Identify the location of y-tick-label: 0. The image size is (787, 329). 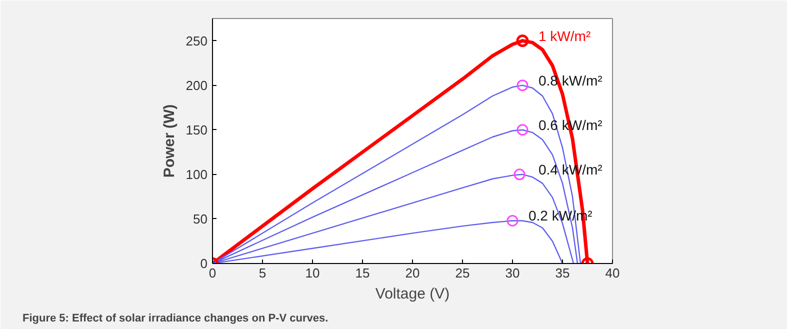
(204, 263).